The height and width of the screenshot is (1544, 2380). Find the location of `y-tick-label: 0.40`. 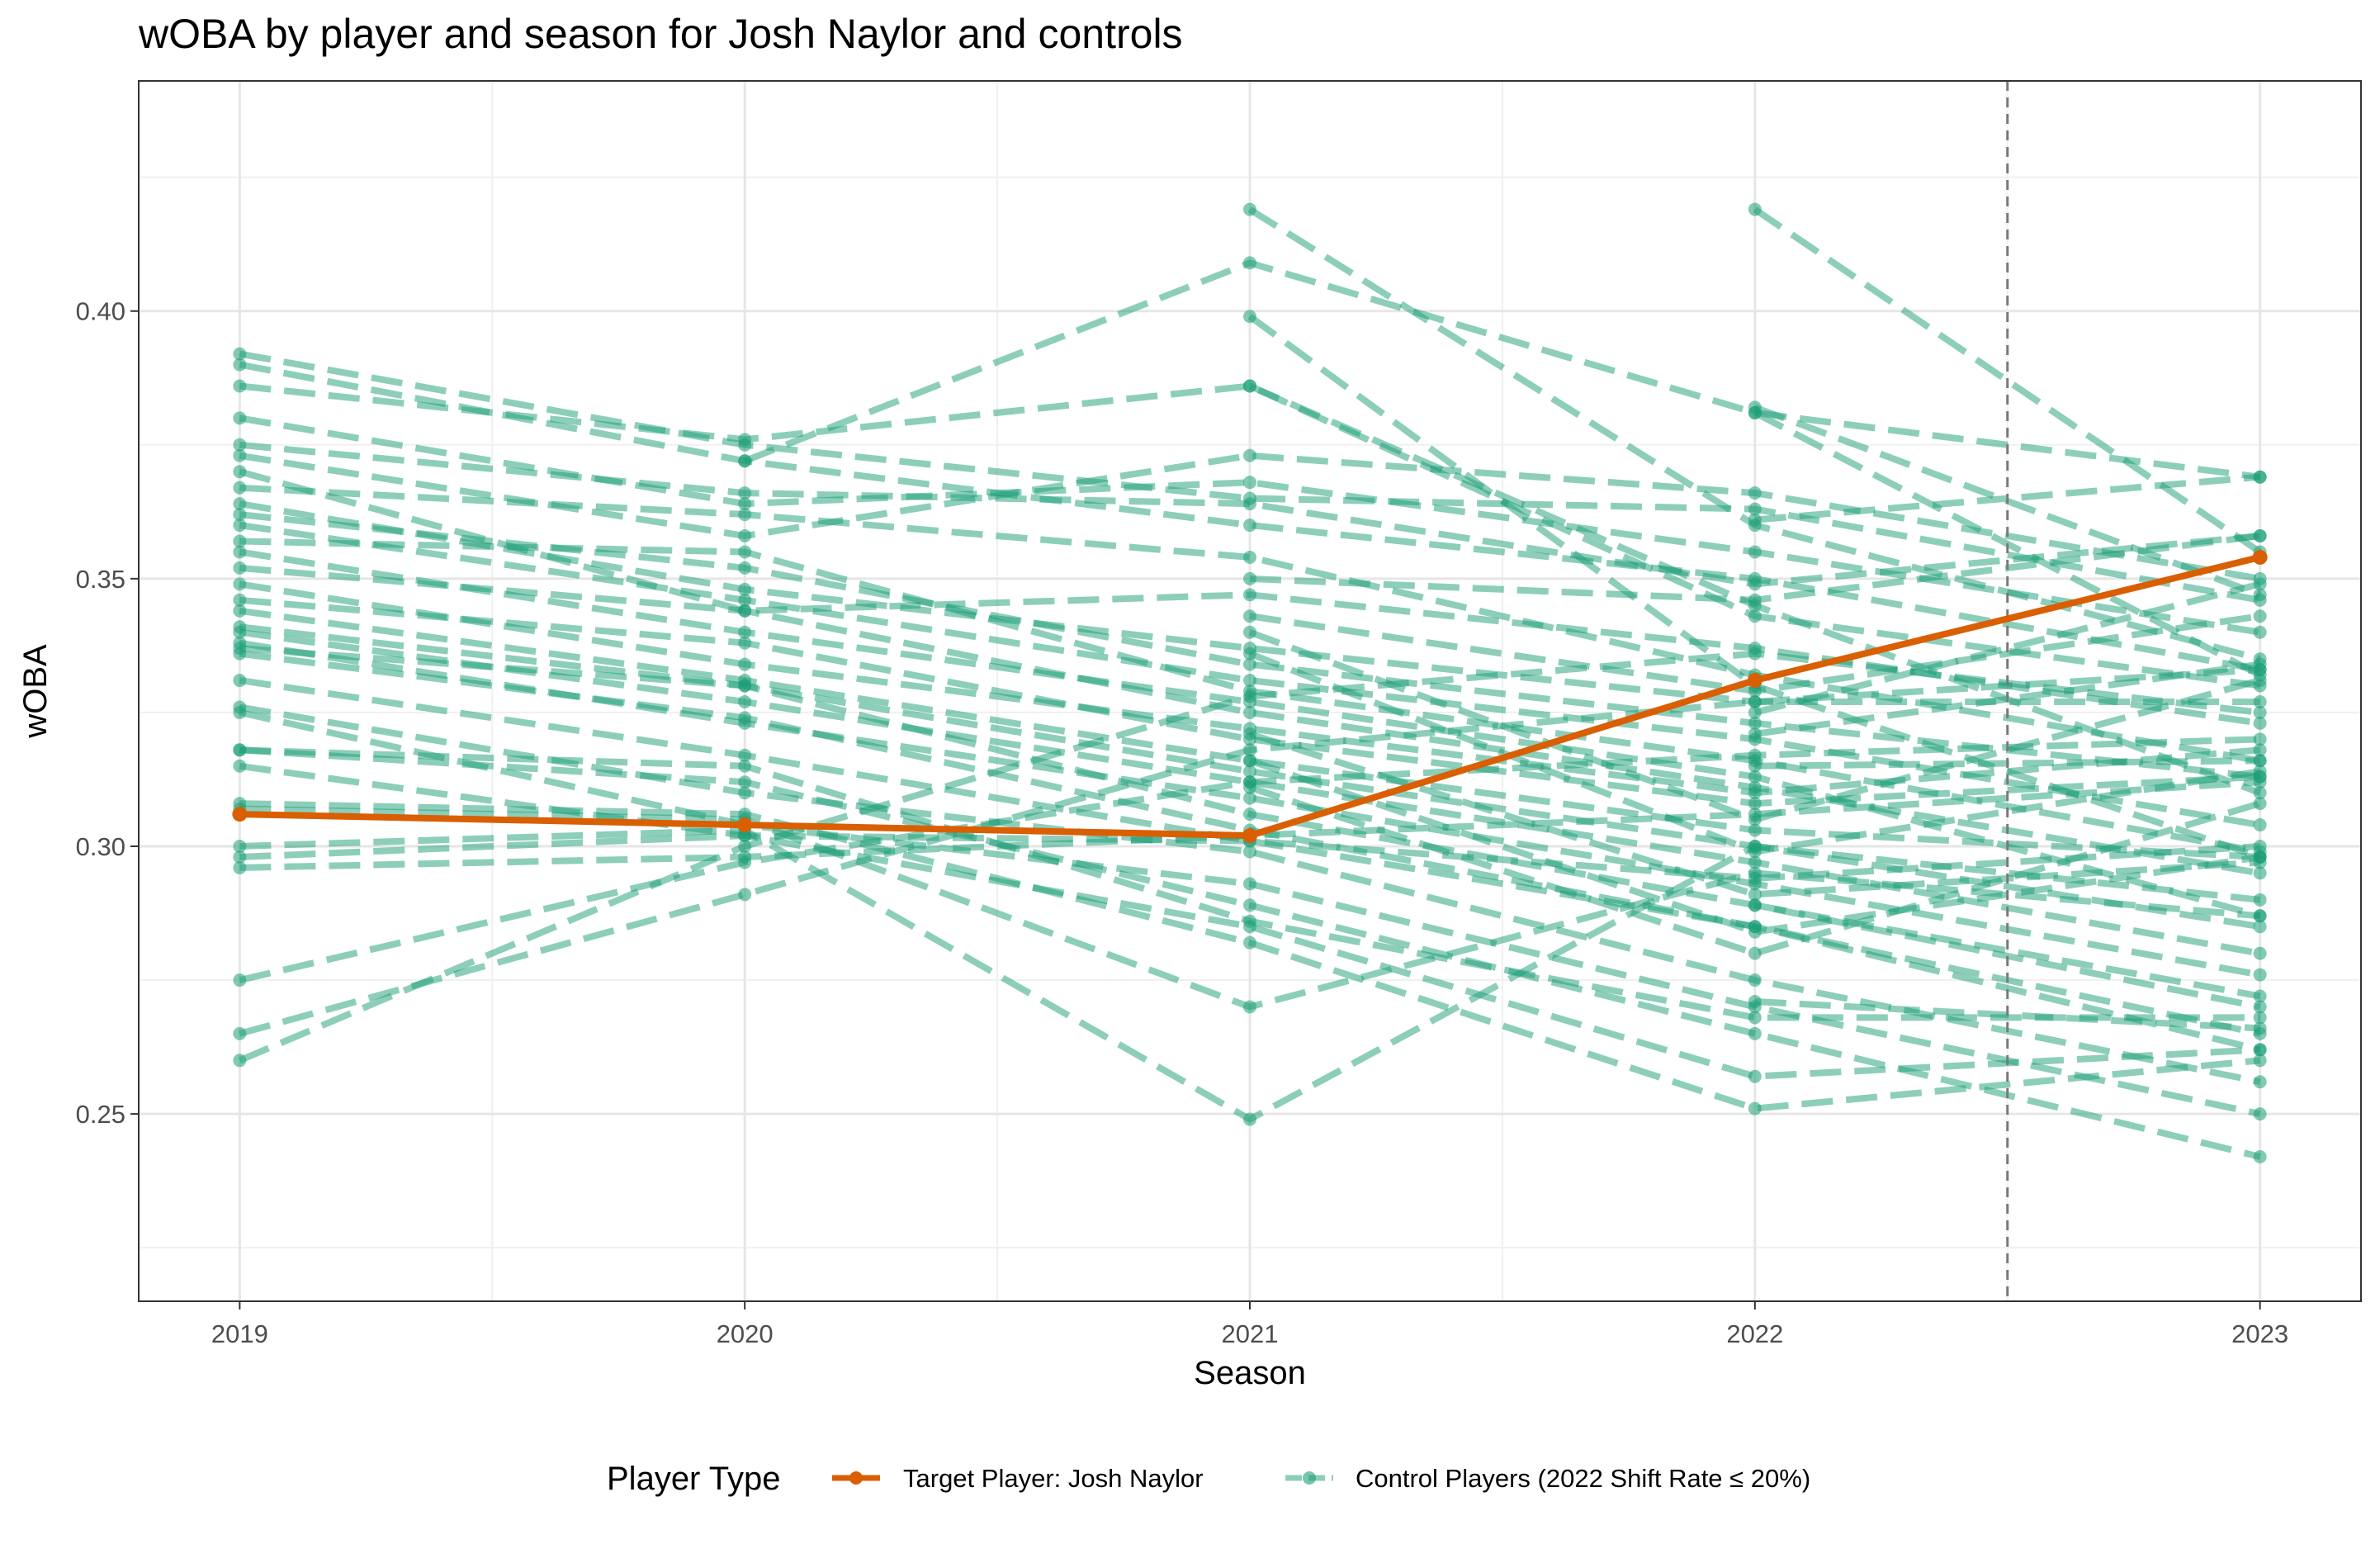

y-tick-label: 0.40 is located at coordinates (100, 311).